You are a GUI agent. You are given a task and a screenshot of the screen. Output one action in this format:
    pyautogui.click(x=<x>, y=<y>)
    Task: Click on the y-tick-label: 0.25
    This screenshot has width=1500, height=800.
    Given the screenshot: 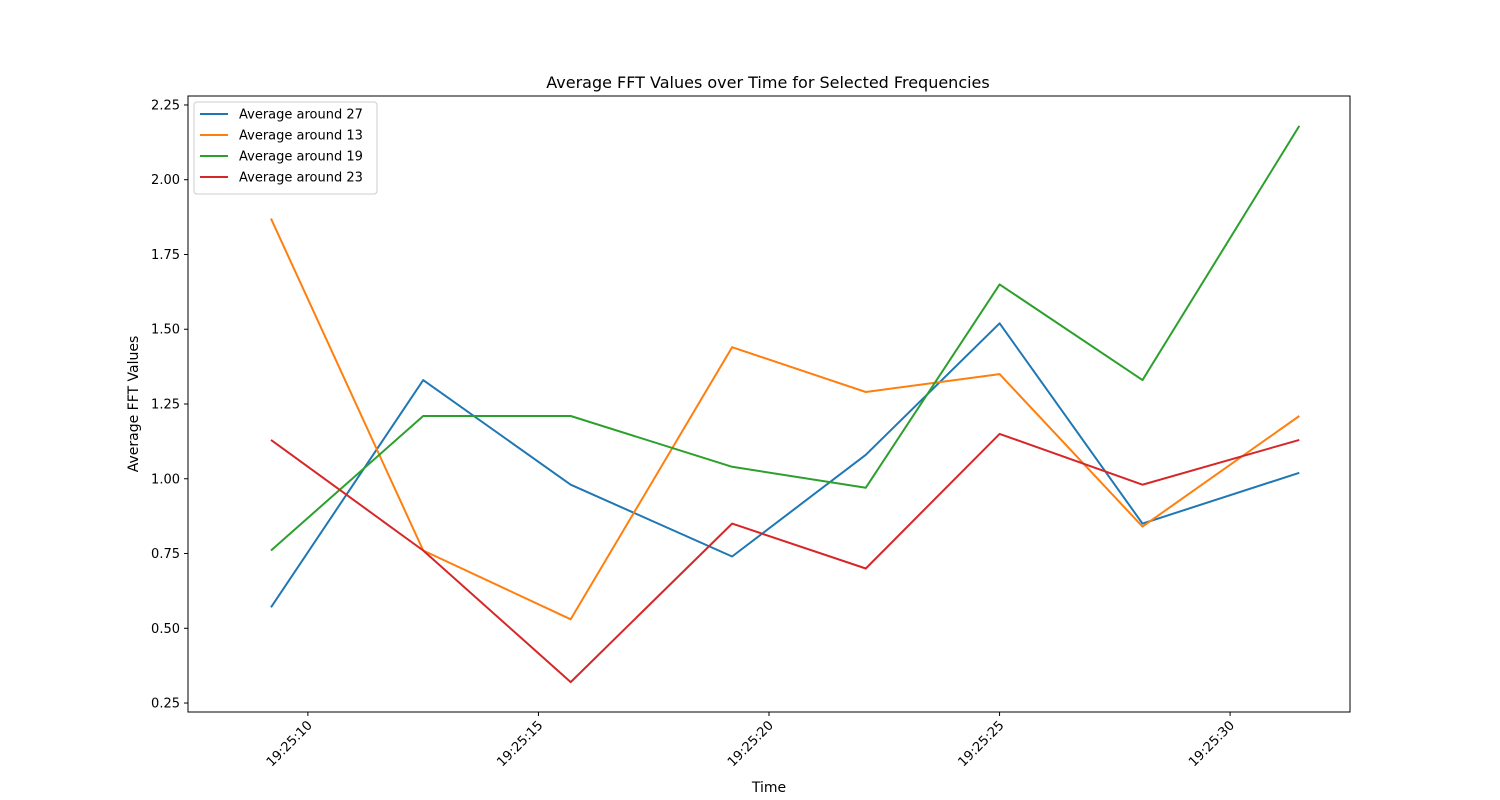 What is the action you would take?
    pyautogui.click(x=165, y=704)
    